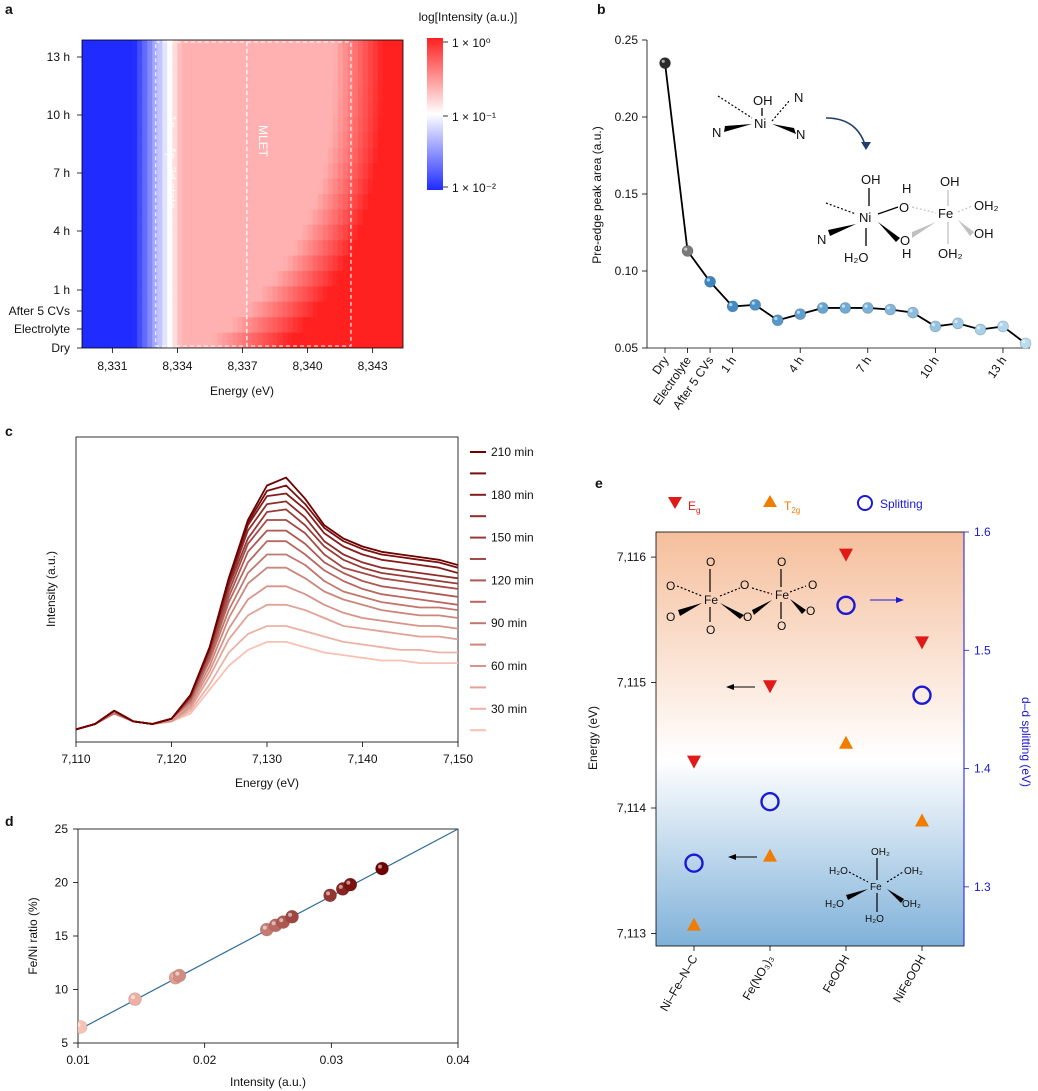  I want to click on fe-dimer-structure: O O O O O O O O O O Fe Fe, so click(741, 596).